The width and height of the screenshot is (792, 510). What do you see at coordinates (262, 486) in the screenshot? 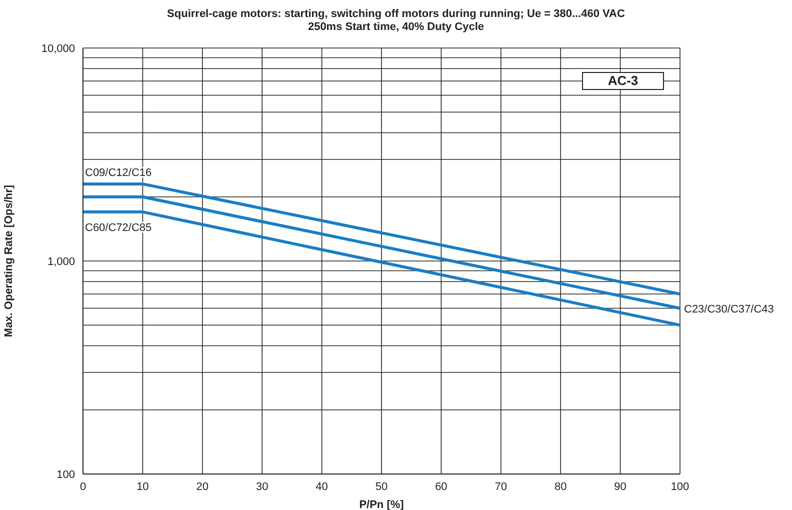
I see `x-tick-label: 30` at bounding box center [262, 486].